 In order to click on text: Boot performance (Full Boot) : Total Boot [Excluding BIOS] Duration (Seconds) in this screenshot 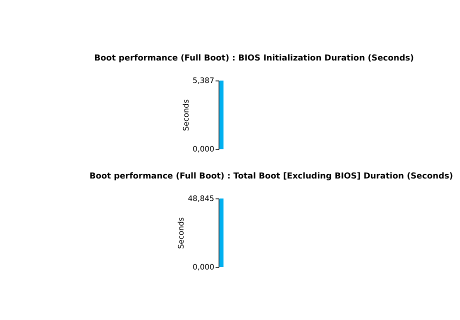, I will do `click(271, 175)`.